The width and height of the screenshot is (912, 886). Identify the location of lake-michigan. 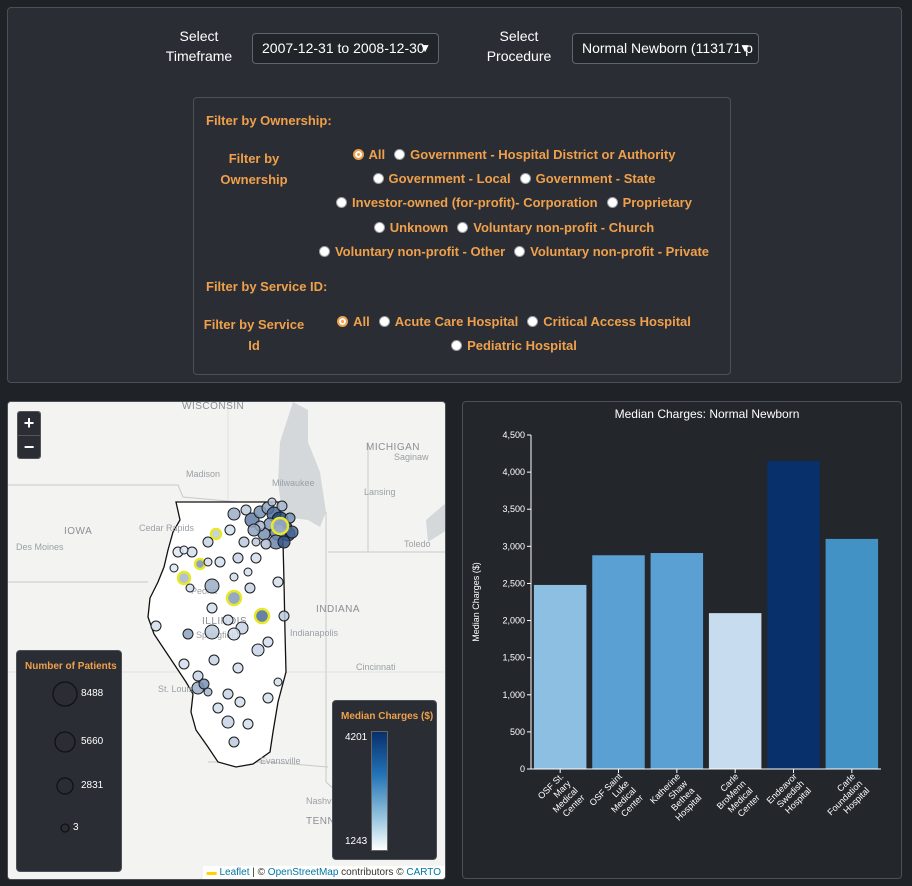
(302, 464).